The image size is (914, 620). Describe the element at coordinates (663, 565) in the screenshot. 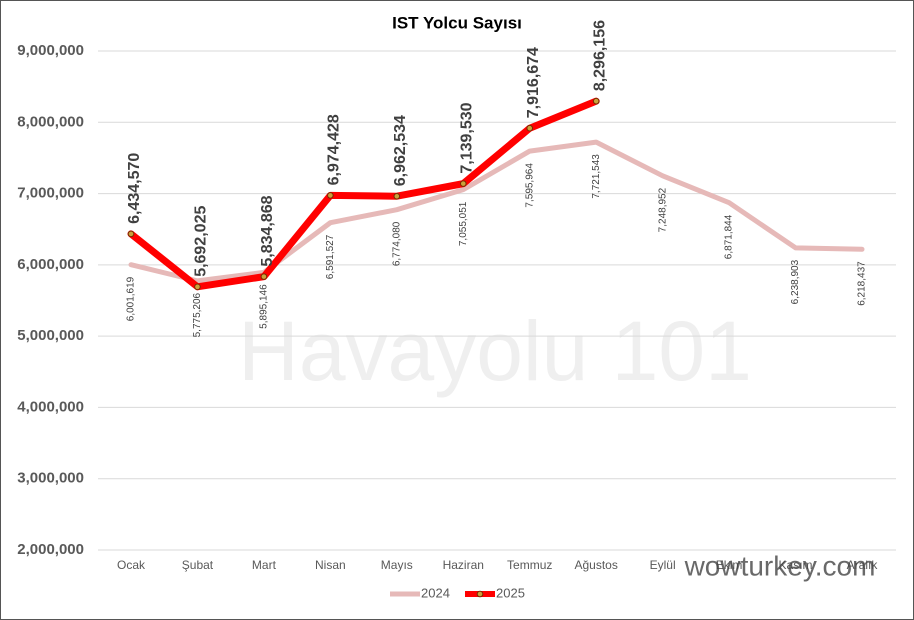

I see `x-tick-label: Eylül` at that location.